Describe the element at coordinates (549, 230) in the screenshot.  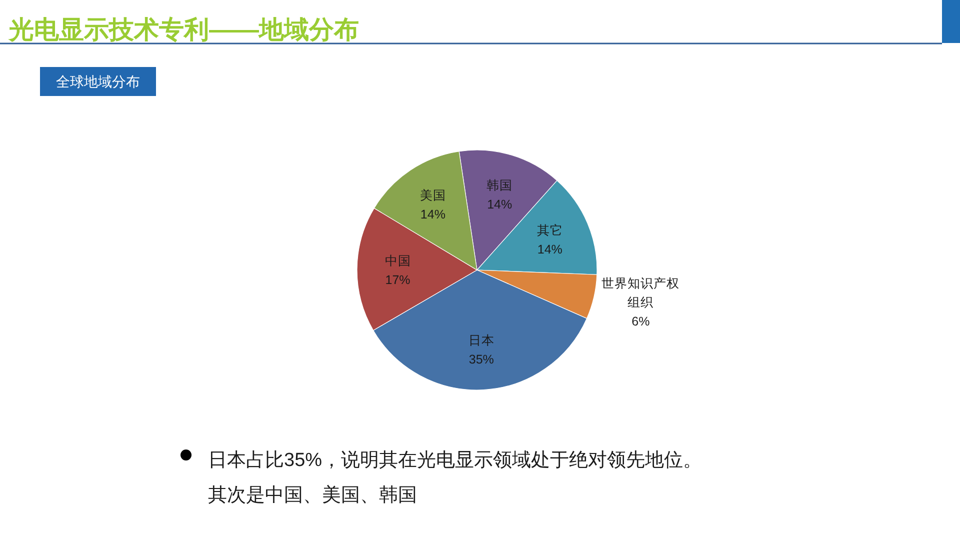
I see `slice-label: 其它` at that location.